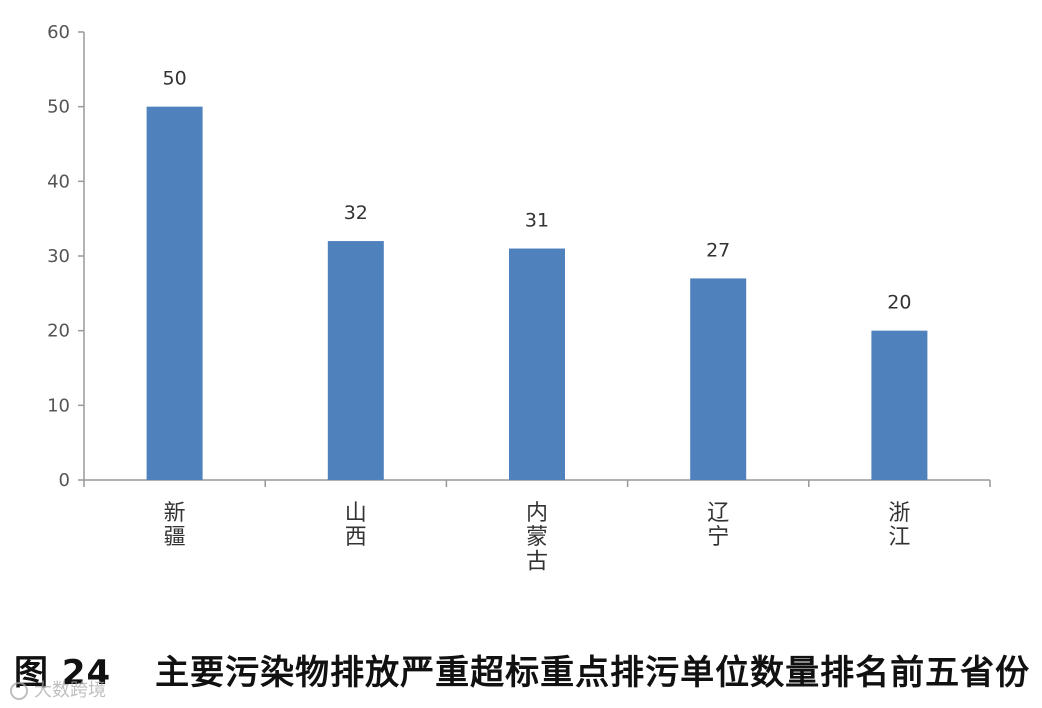  Describe the element at coordinates (537, 537) in the screenshot. I see `category-label-2: 内蒙古` at that location.